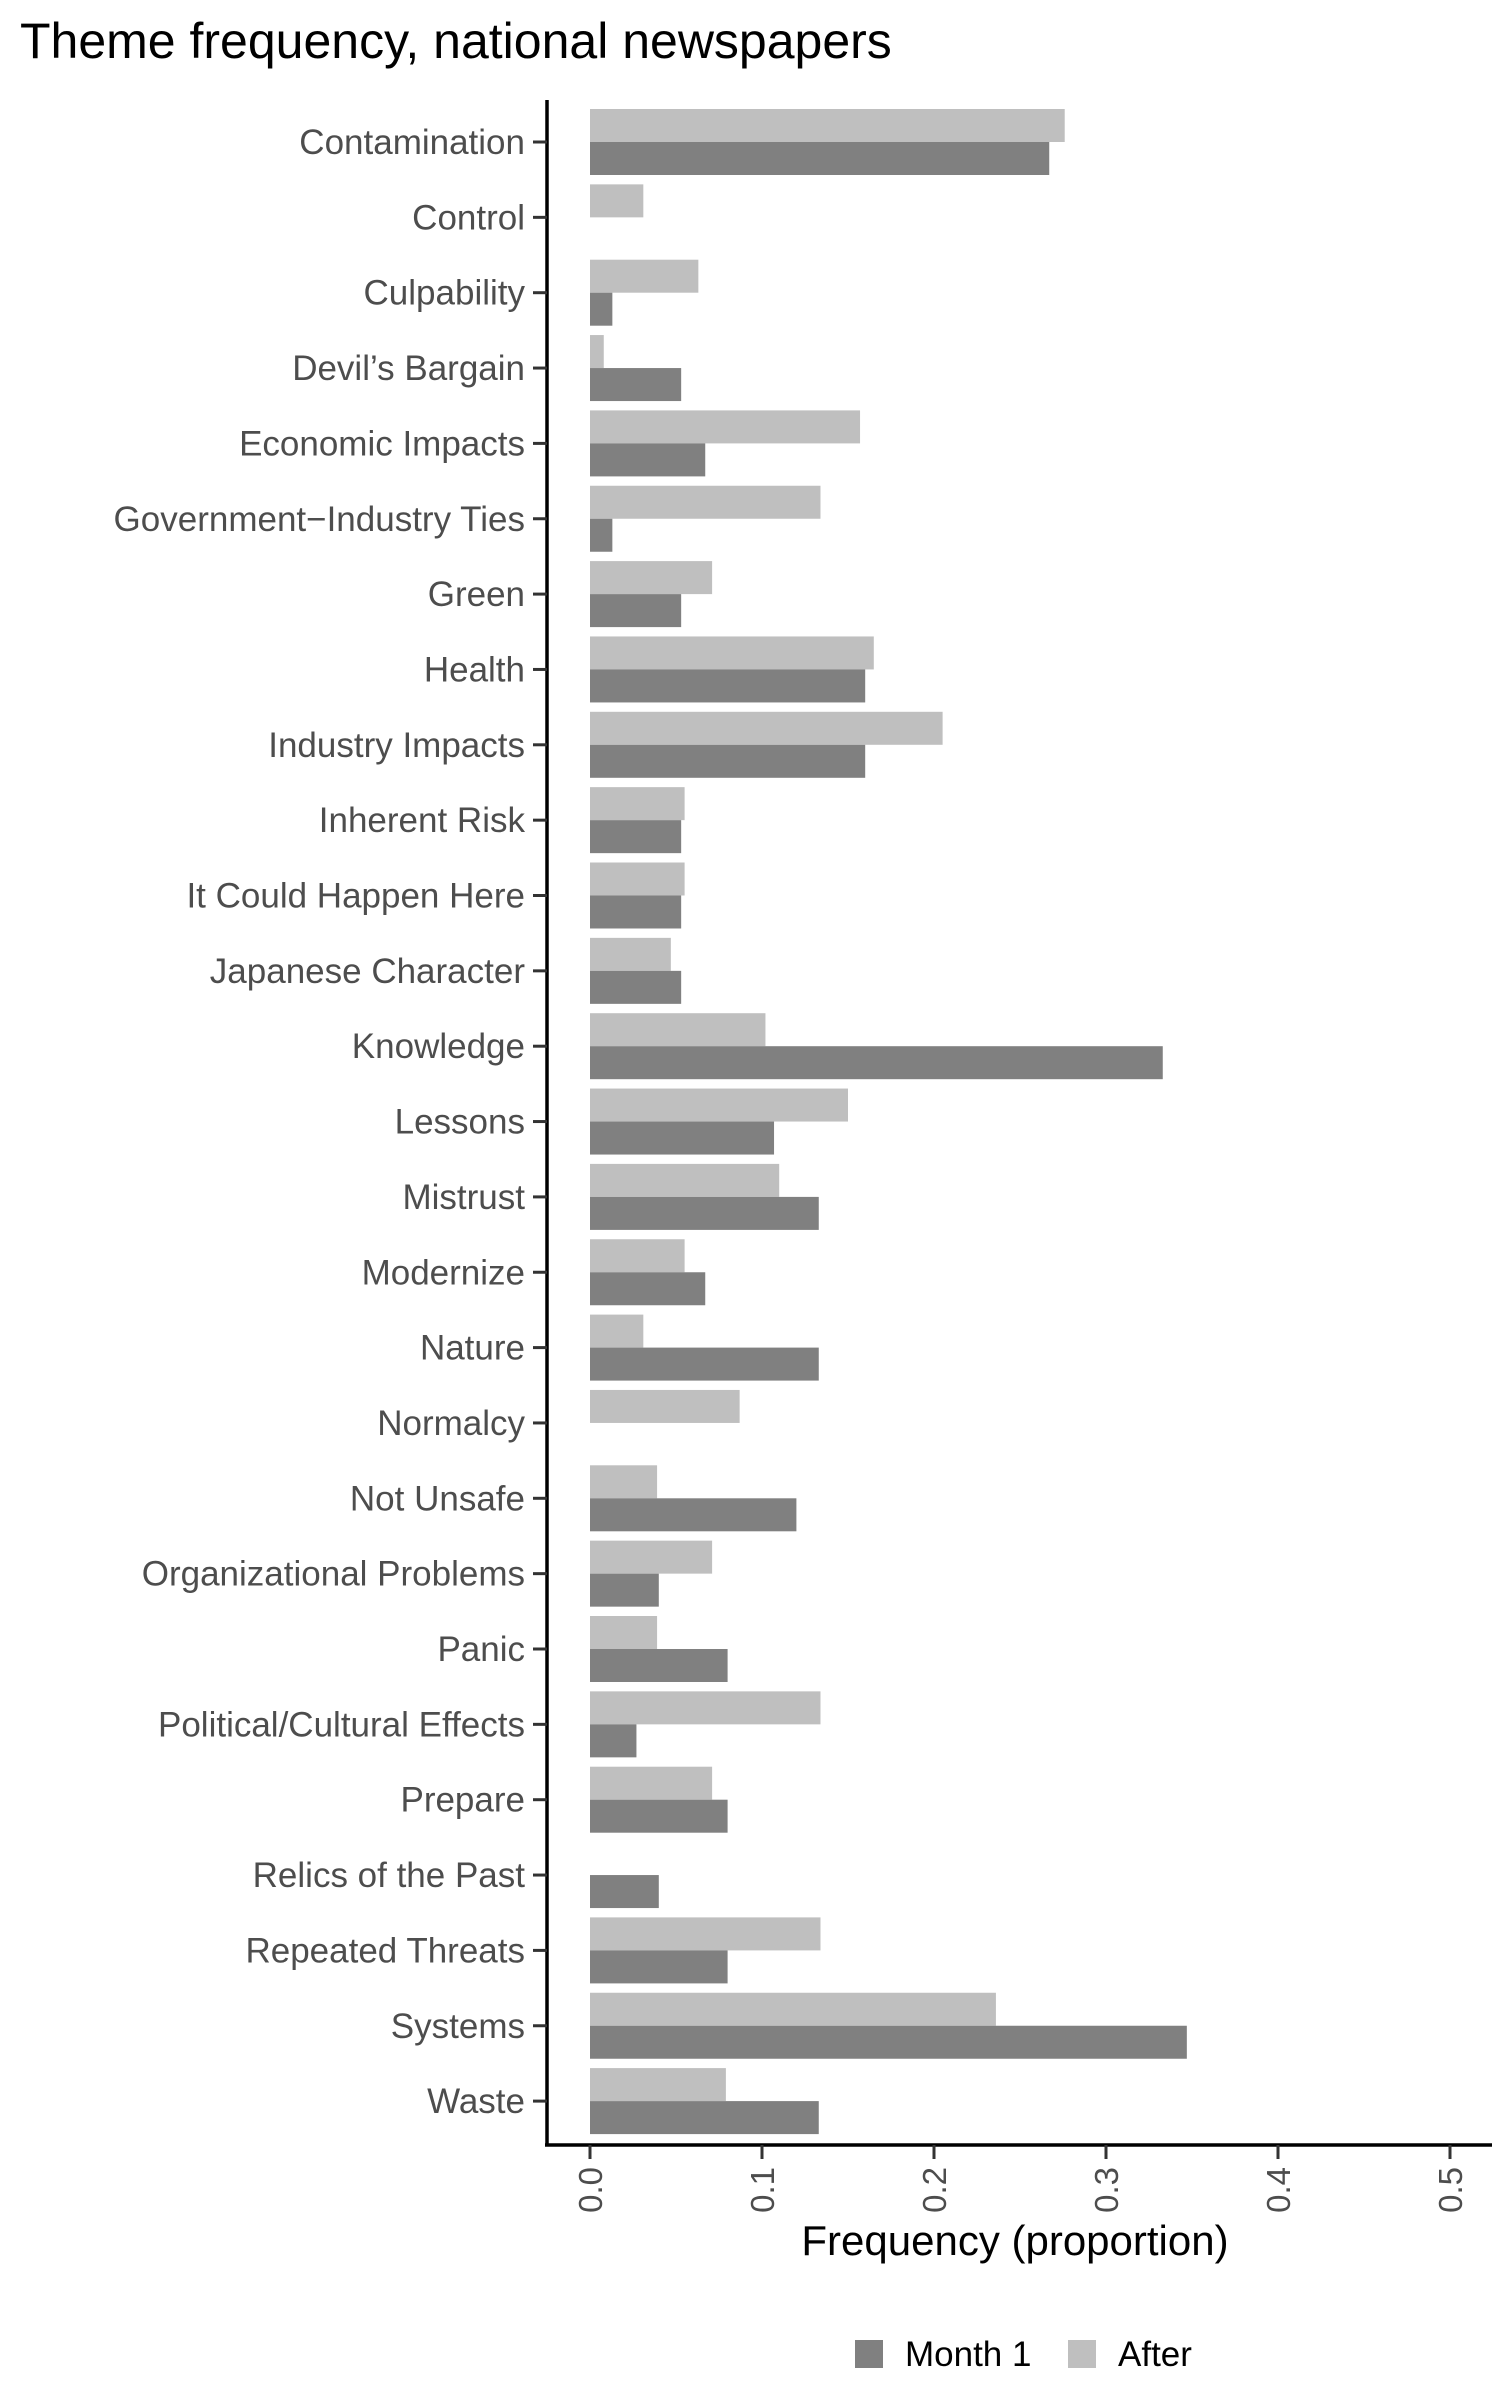  I want to click on category-label-mistrust: Mistrust, so click(464, 1197).